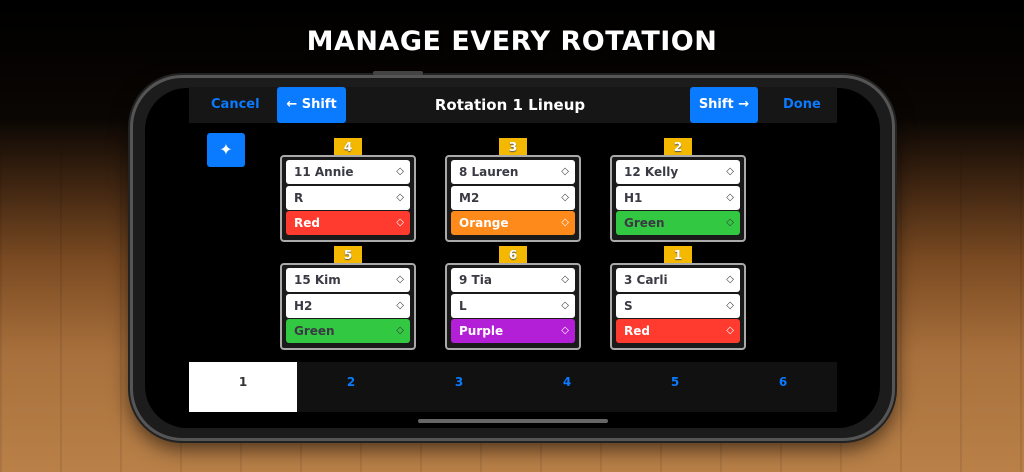 The width and height of the screenshot is (1024, 472). What do you see at coordinates (243, 387) in the screenshot?
I see `tab-rotation-1: 1` at bounding box center [243, 387].